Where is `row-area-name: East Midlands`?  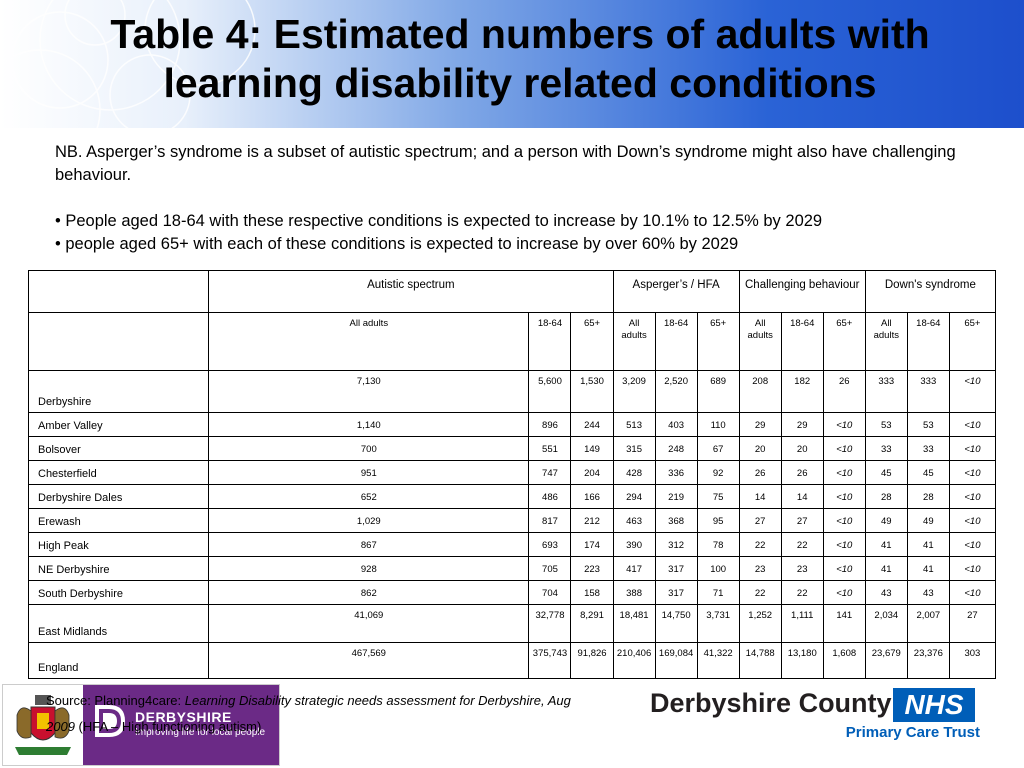
row-area-name: East Midlands is located at coordinates (118, 623).